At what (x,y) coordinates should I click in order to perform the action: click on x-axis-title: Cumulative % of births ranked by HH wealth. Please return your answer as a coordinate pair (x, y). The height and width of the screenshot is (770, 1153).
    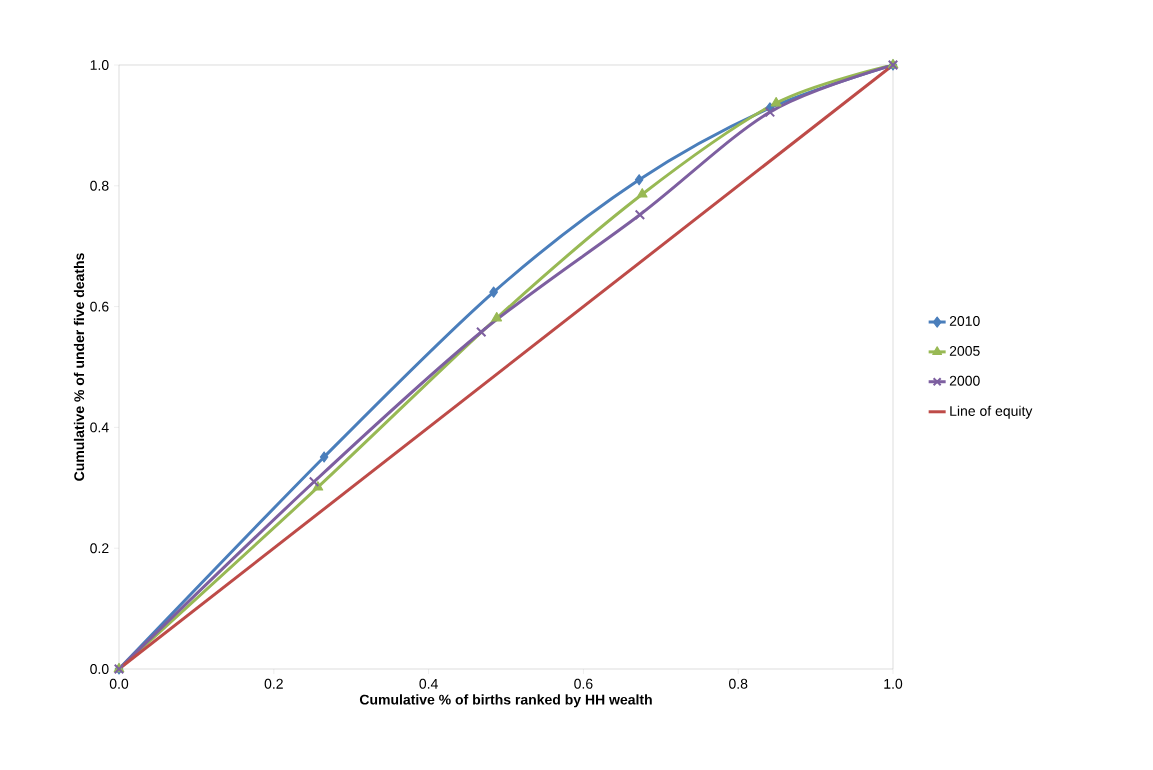
    Looking at the image, I should click on (505, 701).